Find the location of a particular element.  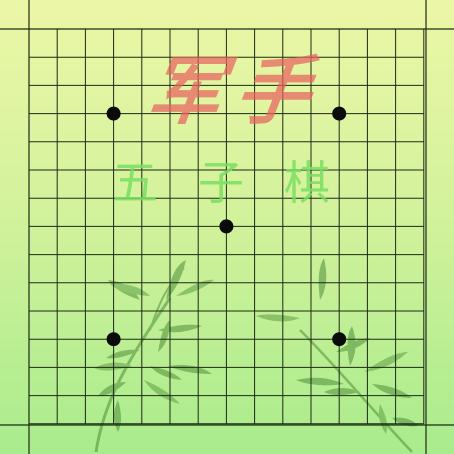

bamboo-left-decoration is located at coordinates (154, 356).